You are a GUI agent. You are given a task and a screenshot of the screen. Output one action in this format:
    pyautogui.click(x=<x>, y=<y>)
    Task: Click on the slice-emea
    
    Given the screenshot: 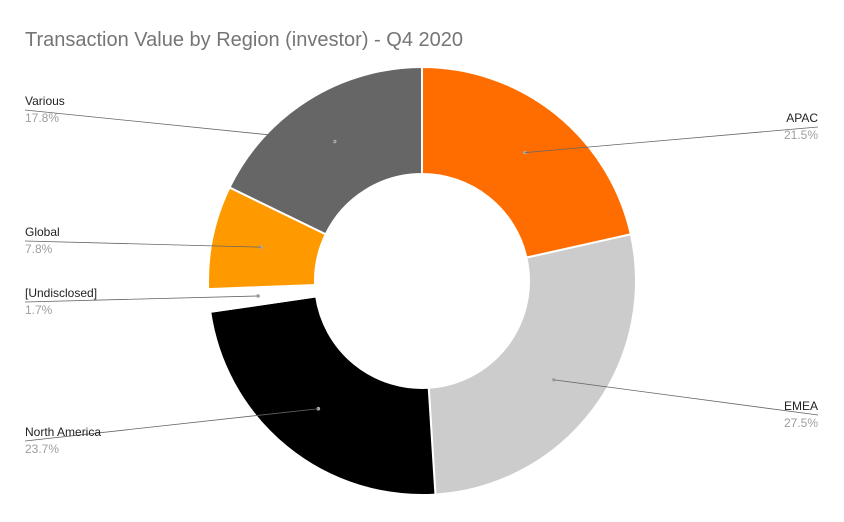 What is the action you would take?
    pyautogui.click(x=532, y=364)
    